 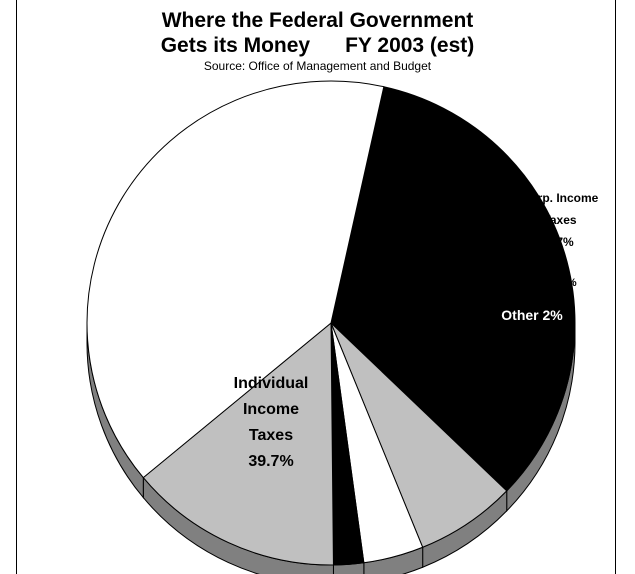 What do you see at coordinates (270, 461) in the screenshot?
I see `pie-label-line: 39.7%` at bounding box center [270, 461].